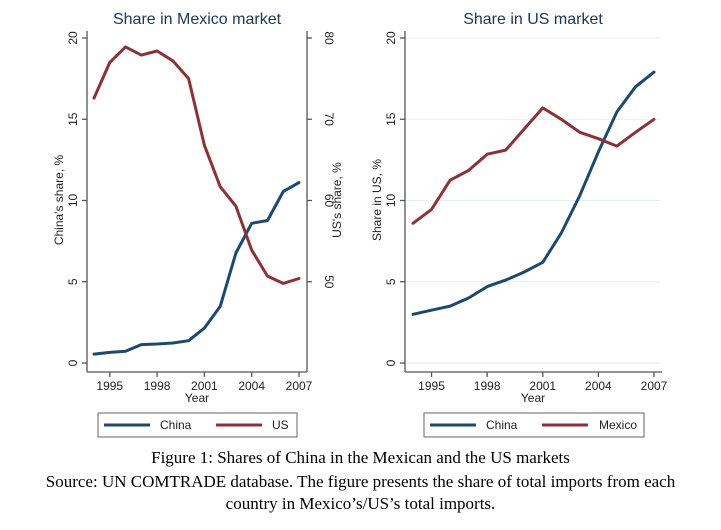 The image size is (721, 530). What do you see at coordinates (360, 503) in the screenshot?
I see `source-note-line2: country in Mexico’s/US’s total imports.` at bounding box center [360, 503].